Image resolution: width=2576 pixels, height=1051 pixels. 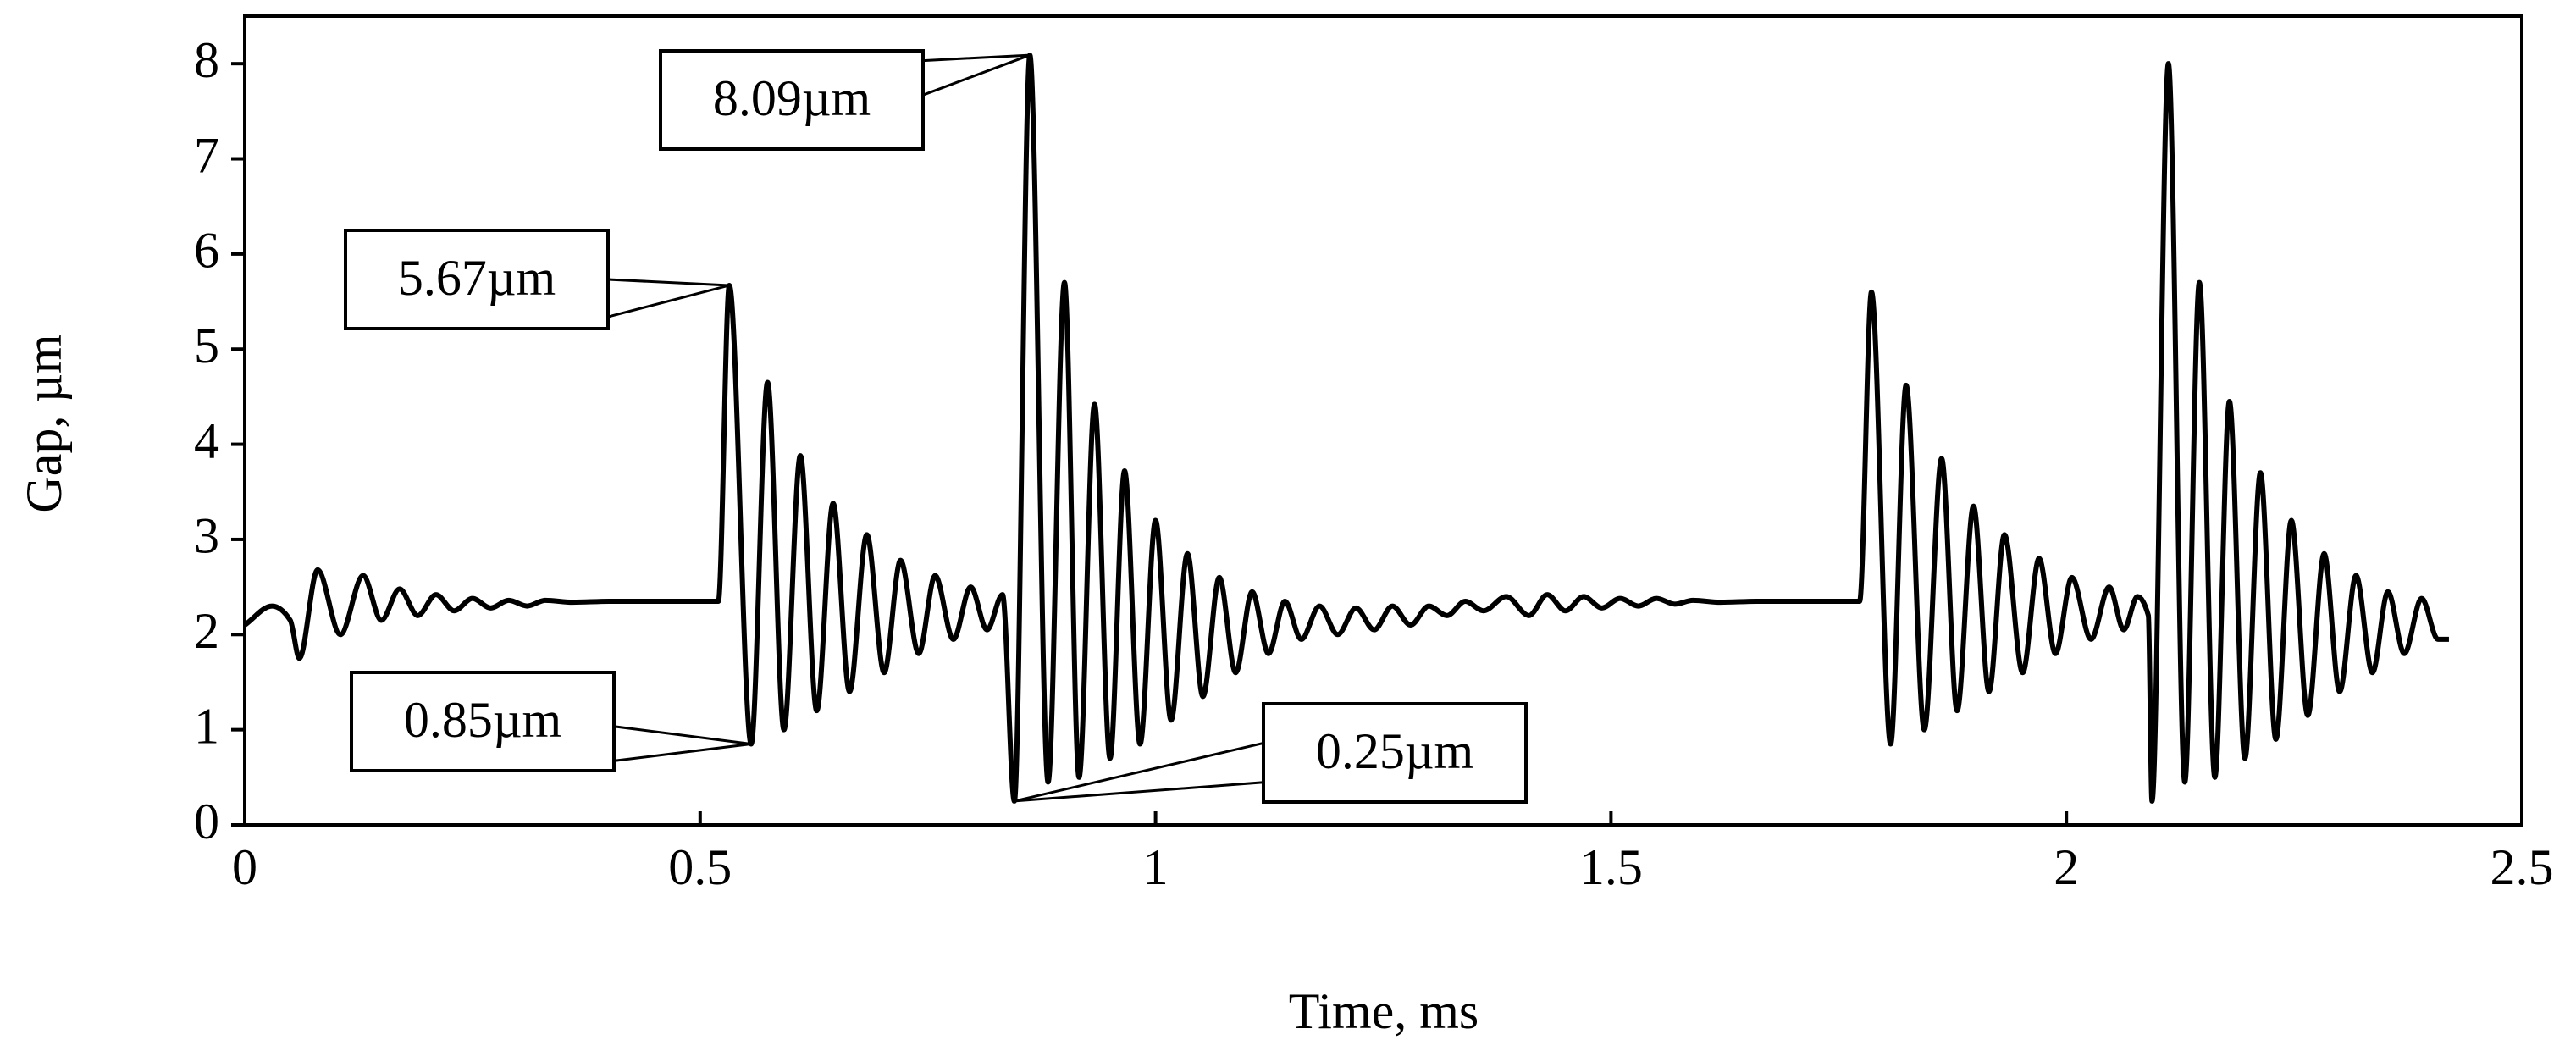 What do you see at coordinates (1156, 867) in the screenshot?
I see `x-tick-label: 1` at bounding box center [1156, 867].